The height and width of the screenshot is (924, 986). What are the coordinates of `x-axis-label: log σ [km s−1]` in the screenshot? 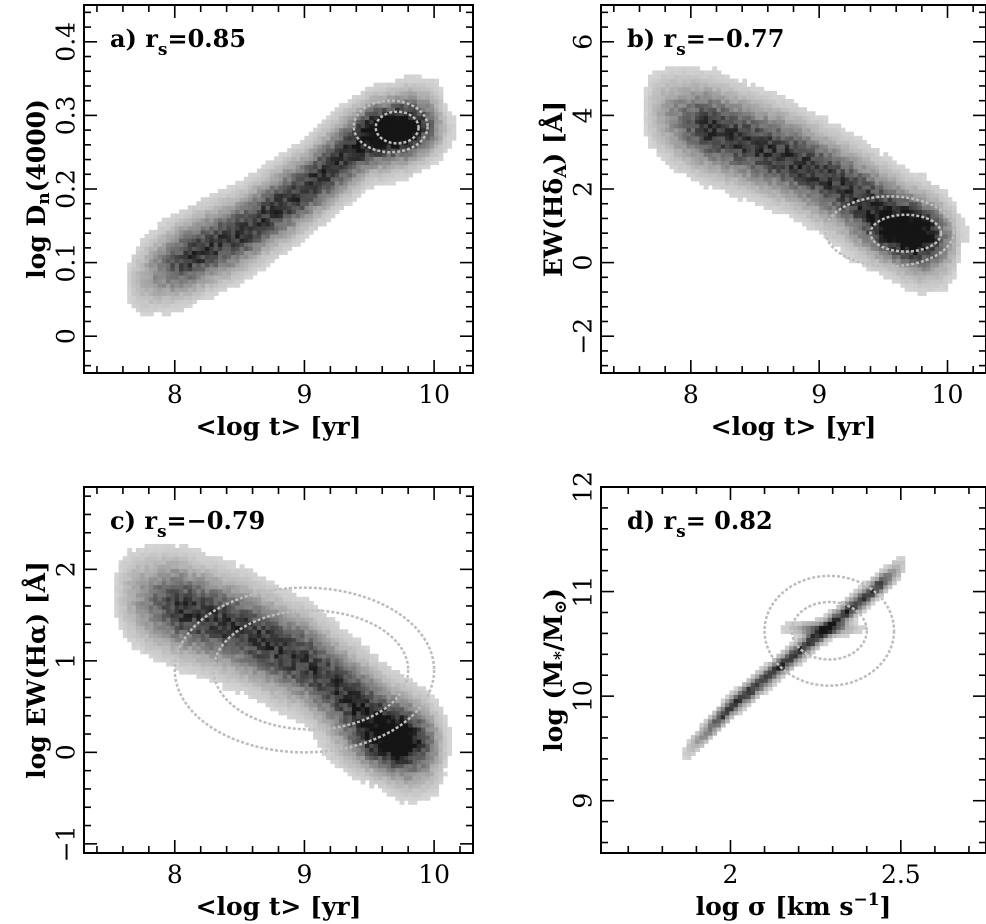 It's located at (794, 905).